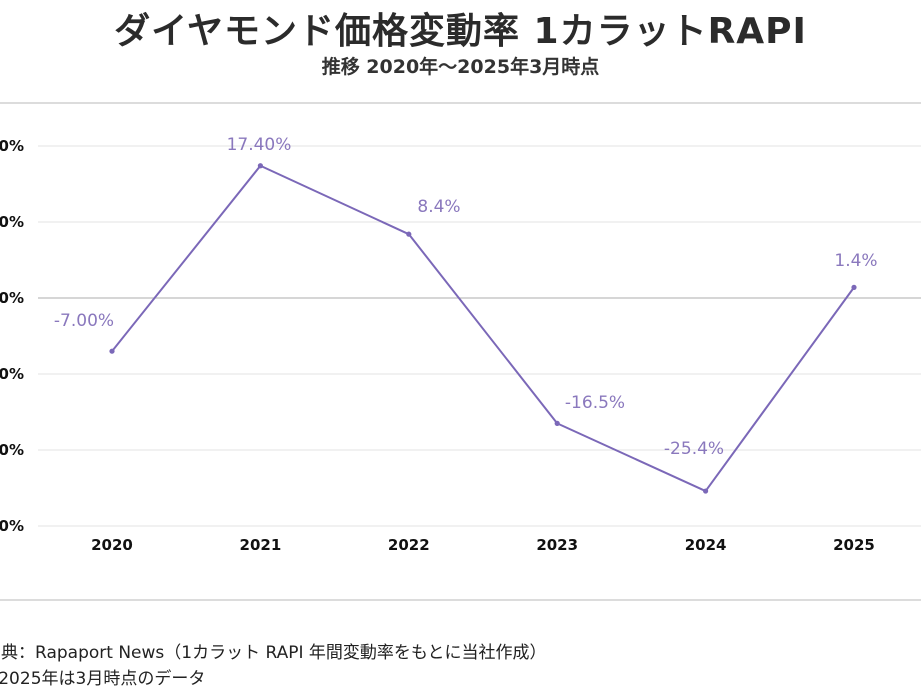 This screenshot has height=691, width=921. What do you see at coordinates (84, 321) in the screenshot?
I see `data-label: -7.00%` at bounding box center [84, 321].